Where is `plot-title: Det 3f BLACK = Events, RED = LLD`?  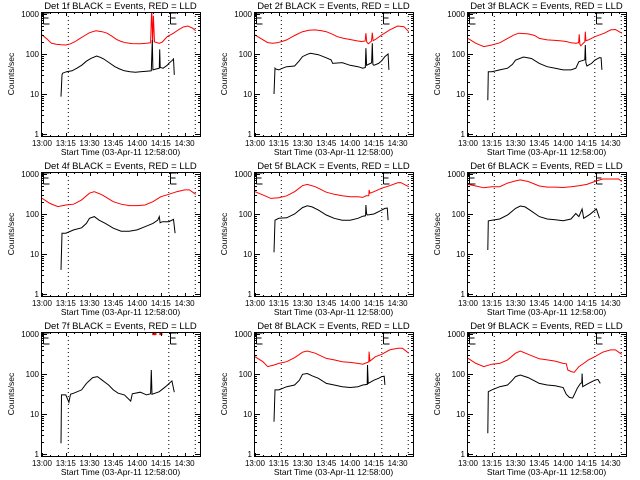
plot-title: Det 3f BLACK = Events, RED = LLD is located at coordinates (546, 6).